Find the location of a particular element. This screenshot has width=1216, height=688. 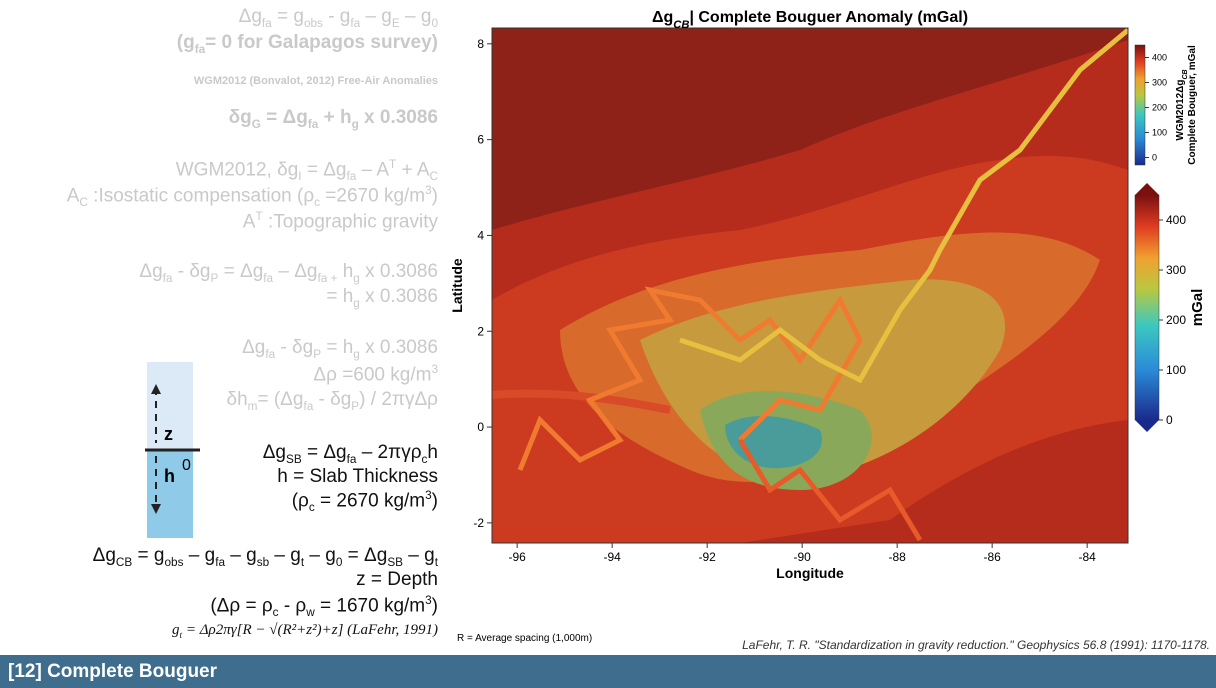

note: h = Slab Thickness is located at coordinates (357, 477).